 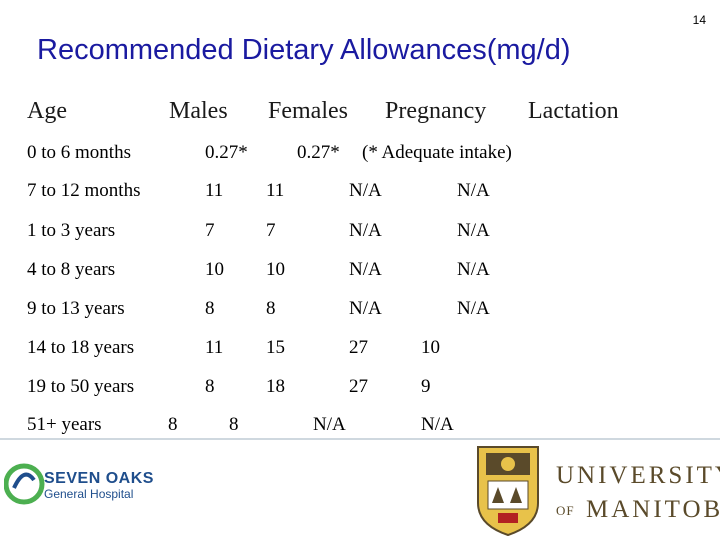 I want to click on university-line1: UNIVERSITY, so click(x=638, y=475).